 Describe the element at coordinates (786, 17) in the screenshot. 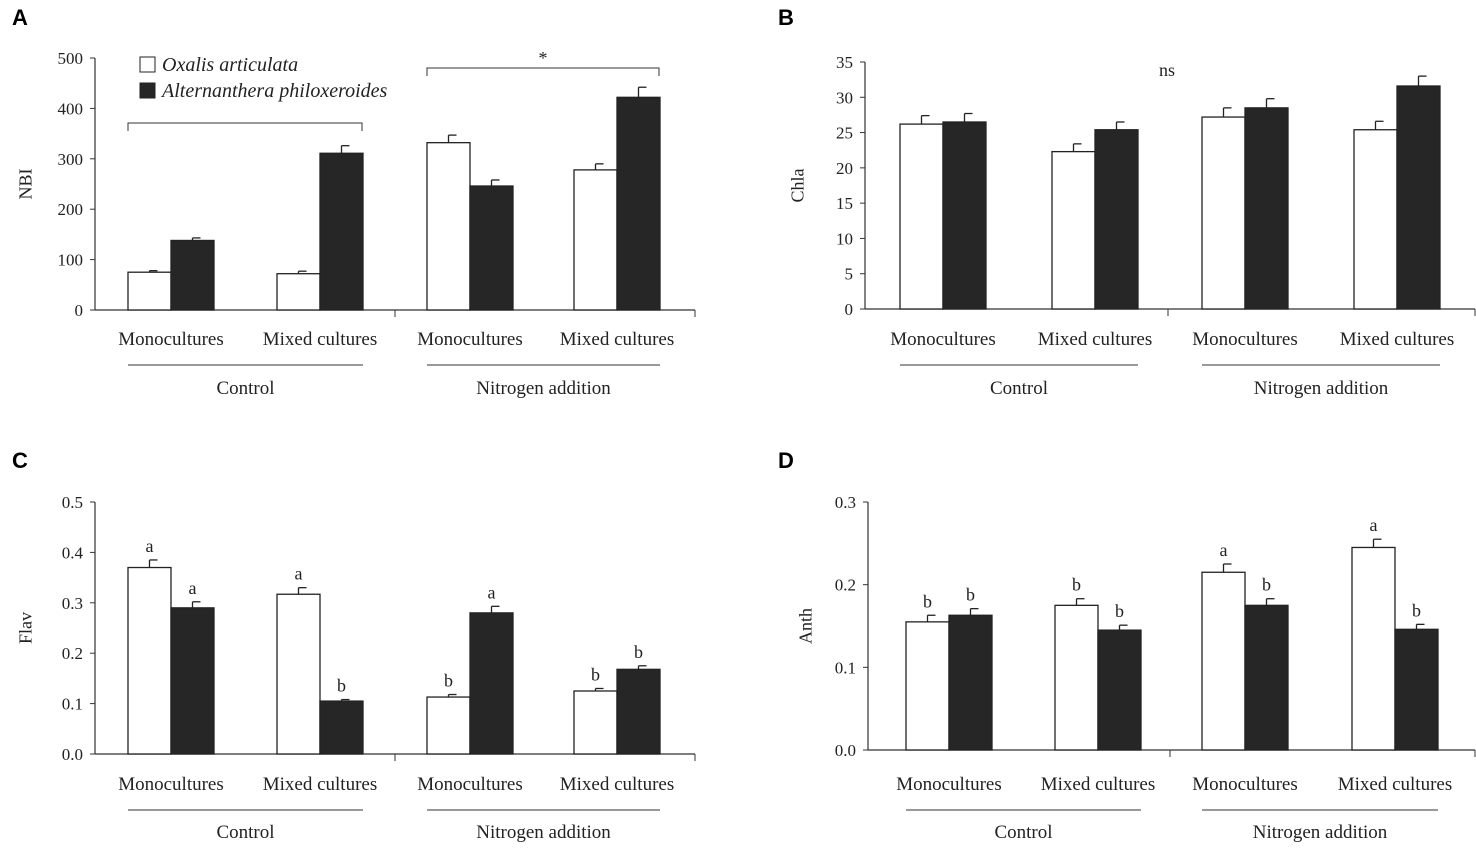

I see `panel-label: B` at that location.